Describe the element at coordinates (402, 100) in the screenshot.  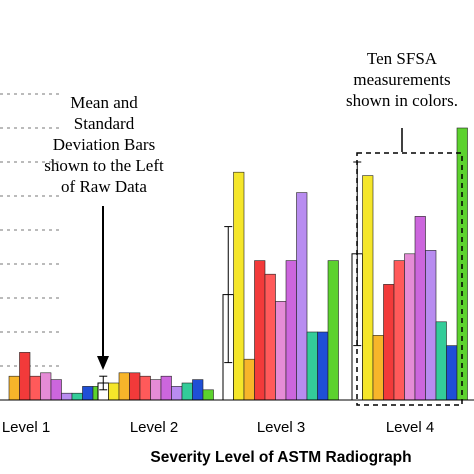
I see `annotation-text: shown in colors.` at that location.